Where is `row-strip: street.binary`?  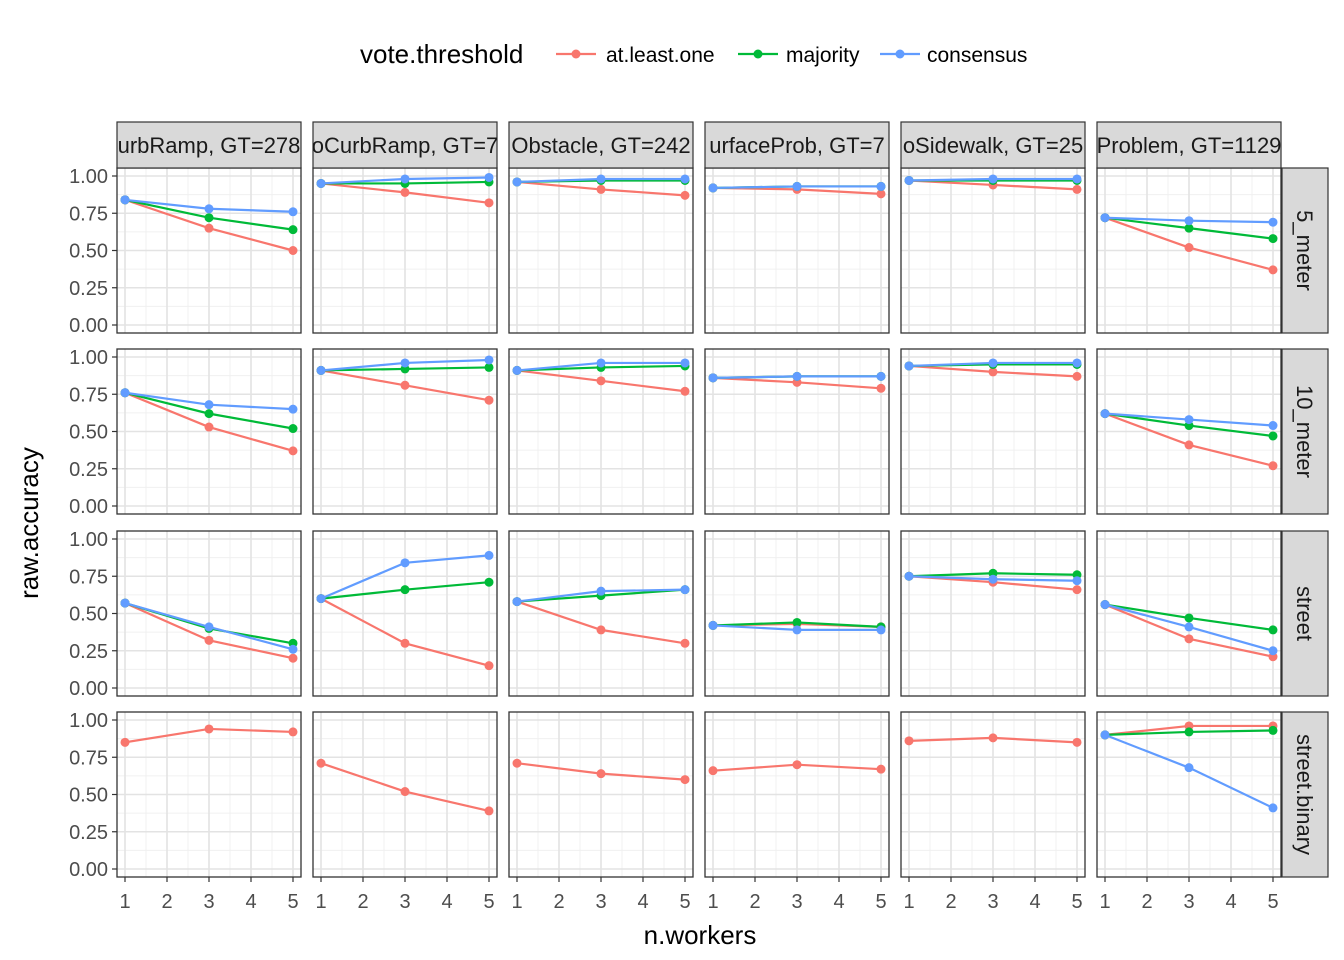
row-strip: street.binary is located at coordinates (1305, 794).